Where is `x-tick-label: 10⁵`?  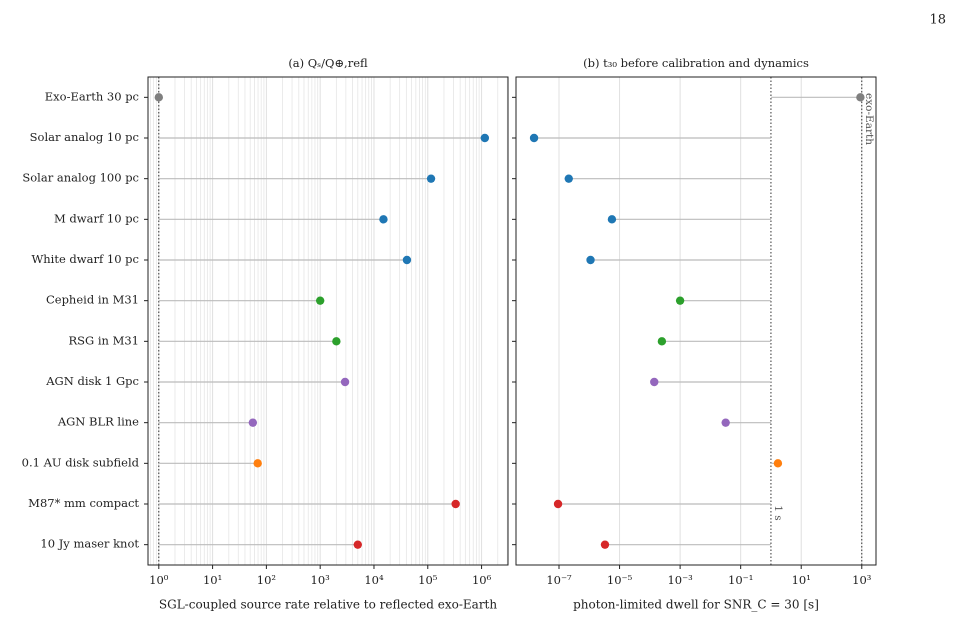
x-tick-label: 10⁵ is located at coordinates (428, 580).